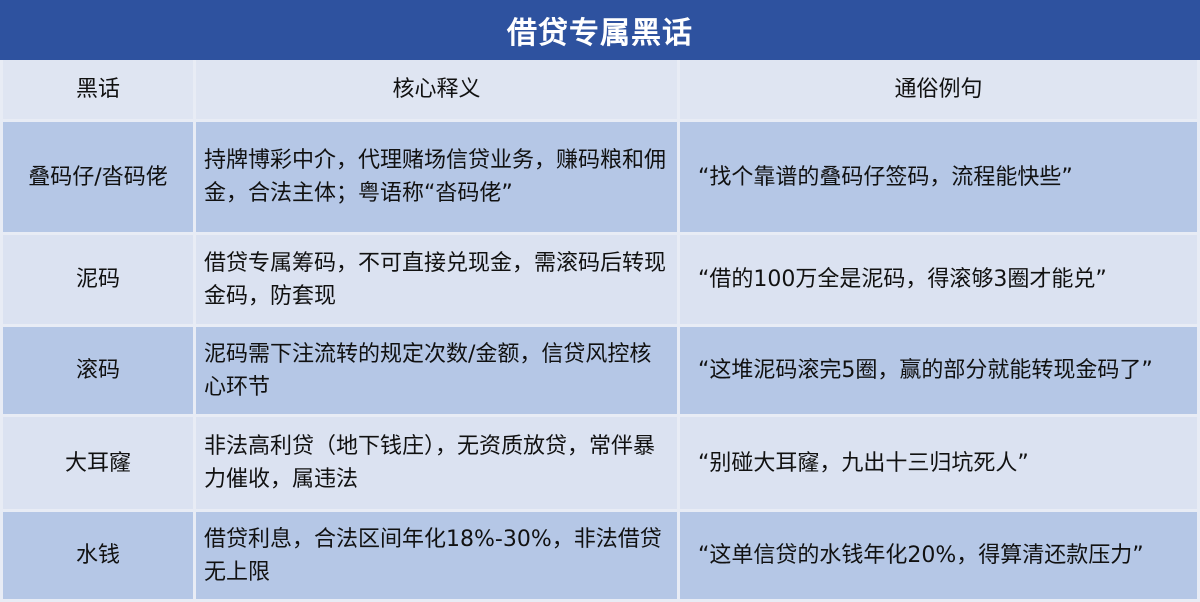 This screenshot has width=1200, height=602. What do you see at coordinates (98, 555) in the screenshot?
I see `term-cell: 水钱` at bounding box center [98, 555].